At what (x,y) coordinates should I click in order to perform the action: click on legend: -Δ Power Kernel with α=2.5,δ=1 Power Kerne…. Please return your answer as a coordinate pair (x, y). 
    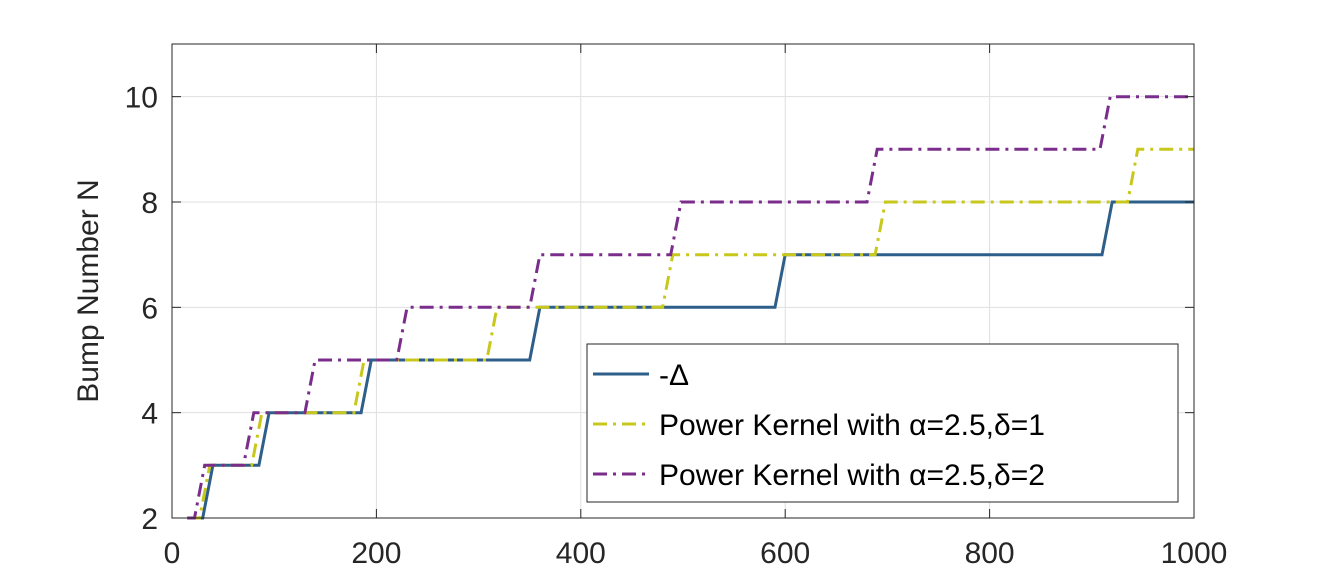
    Looking at the image, I should click on (882, 423).